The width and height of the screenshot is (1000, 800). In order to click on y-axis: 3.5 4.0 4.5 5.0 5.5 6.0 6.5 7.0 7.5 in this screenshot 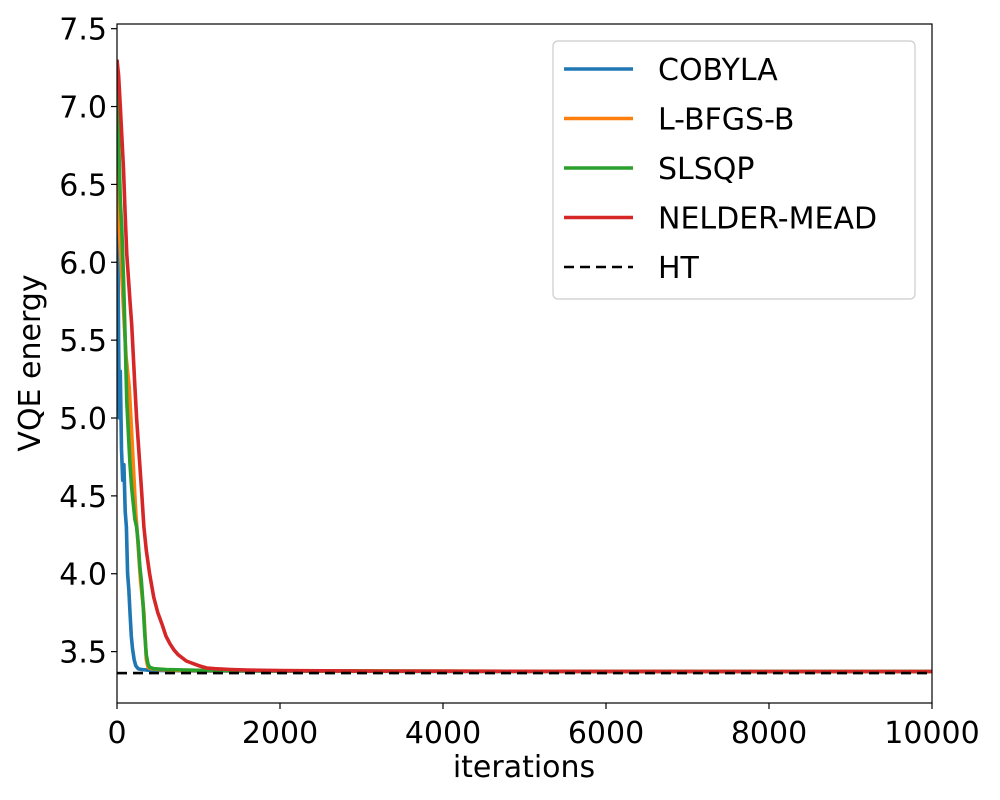, I will do `click(88, 342)`.